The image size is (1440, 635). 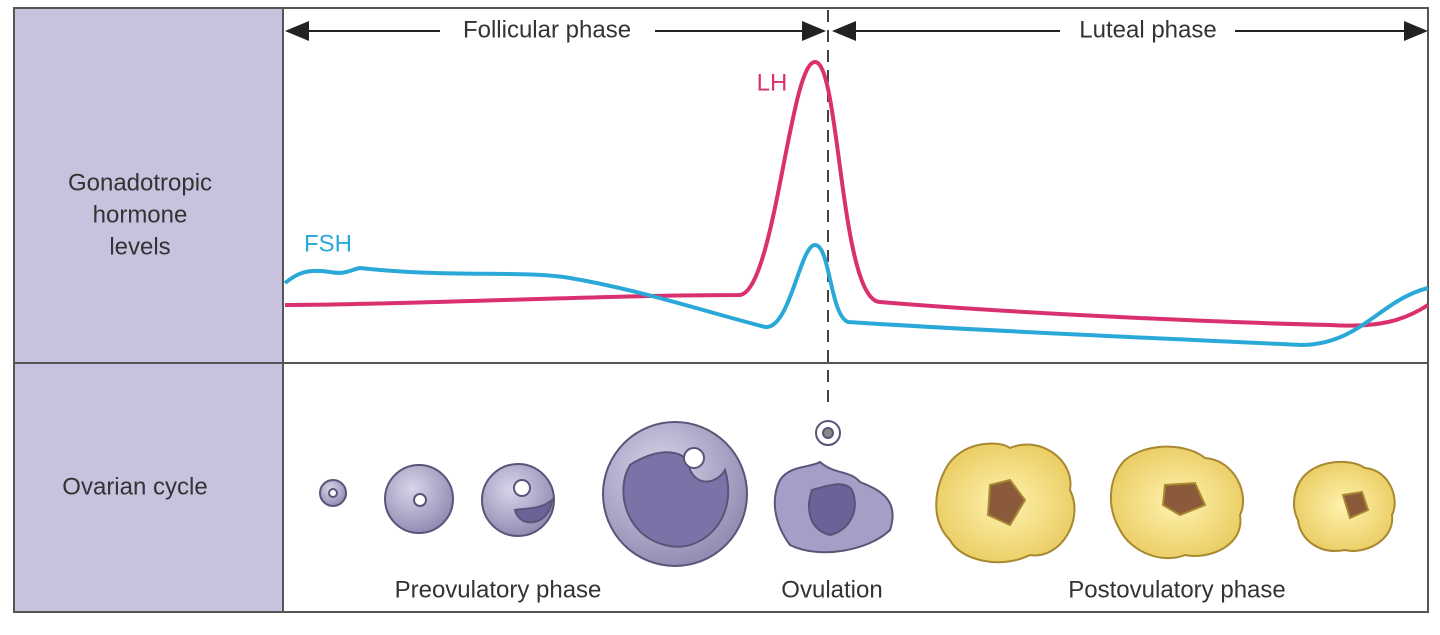 What do you see at coordinates (140, 182) in the screenshot?
I see `row-label: Gonadotropic` at bounding box center [140, 182].